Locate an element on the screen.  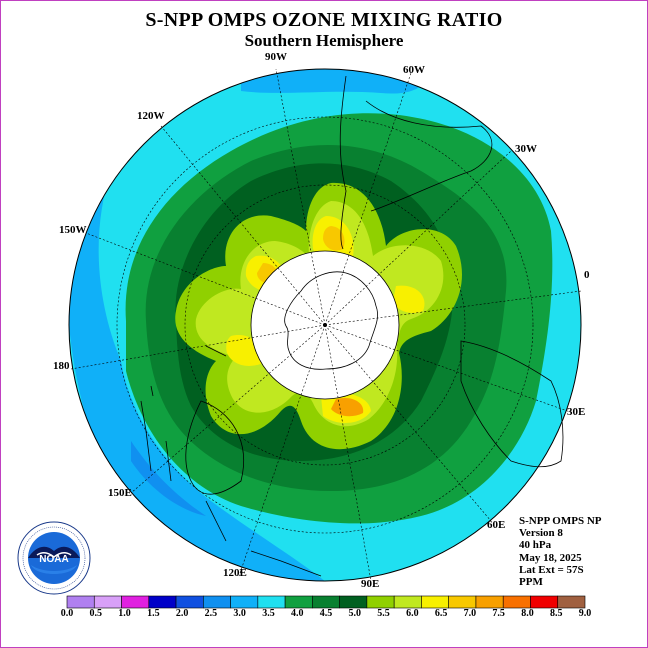
lon-label-120w: 120W is located at coordinates (151, 116).